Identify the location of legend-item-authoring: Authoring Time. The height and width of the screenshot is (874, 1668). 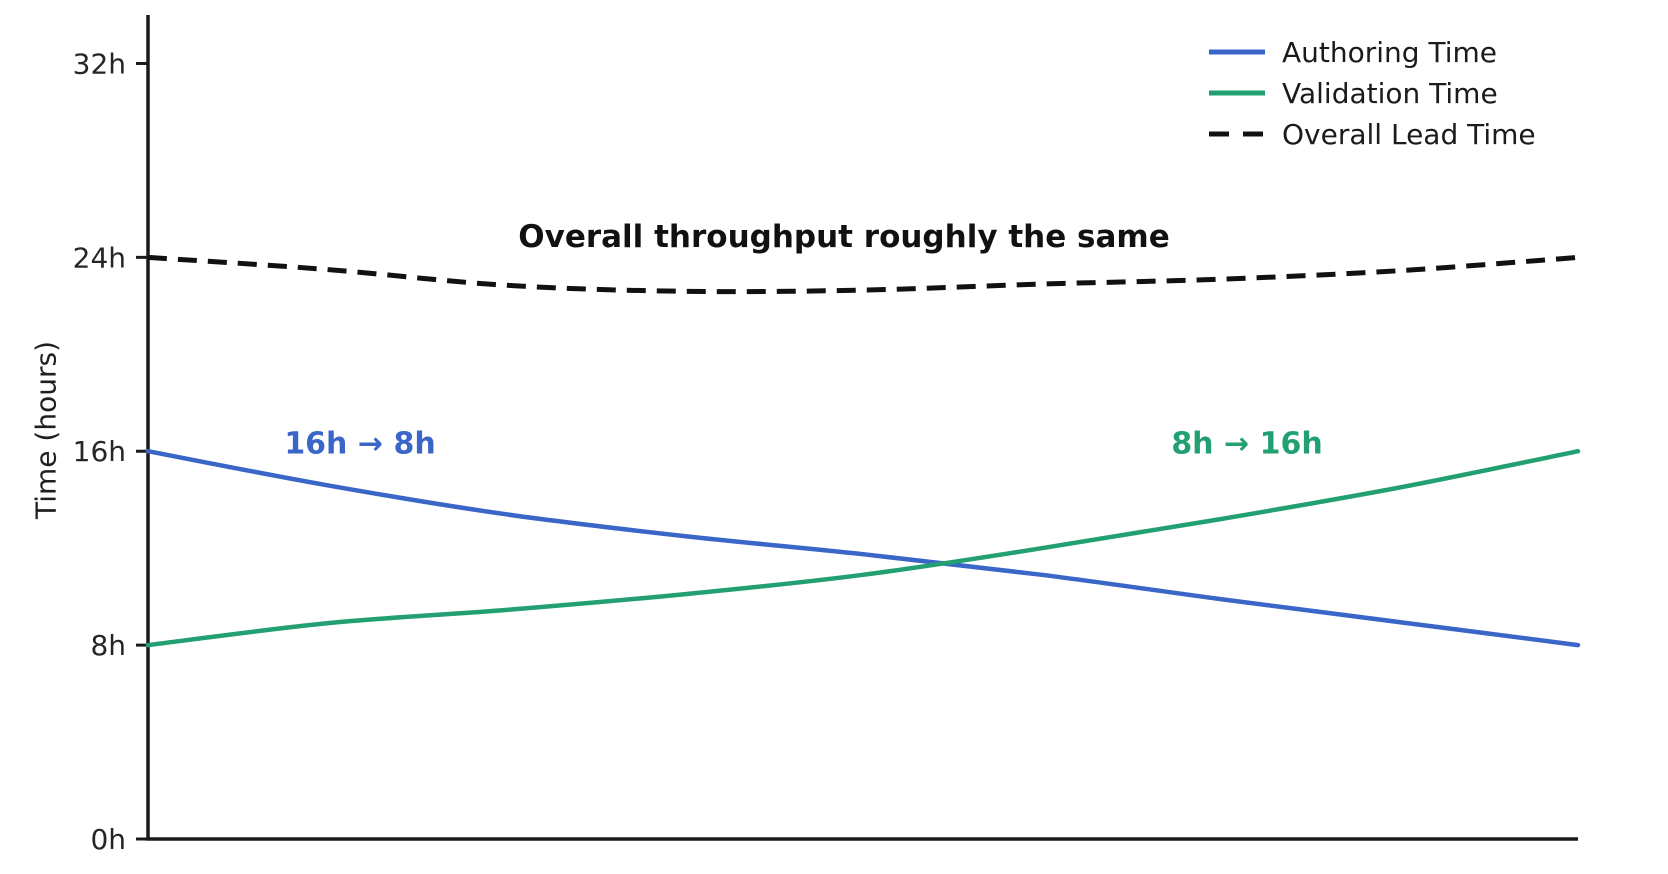
(1372, 52).